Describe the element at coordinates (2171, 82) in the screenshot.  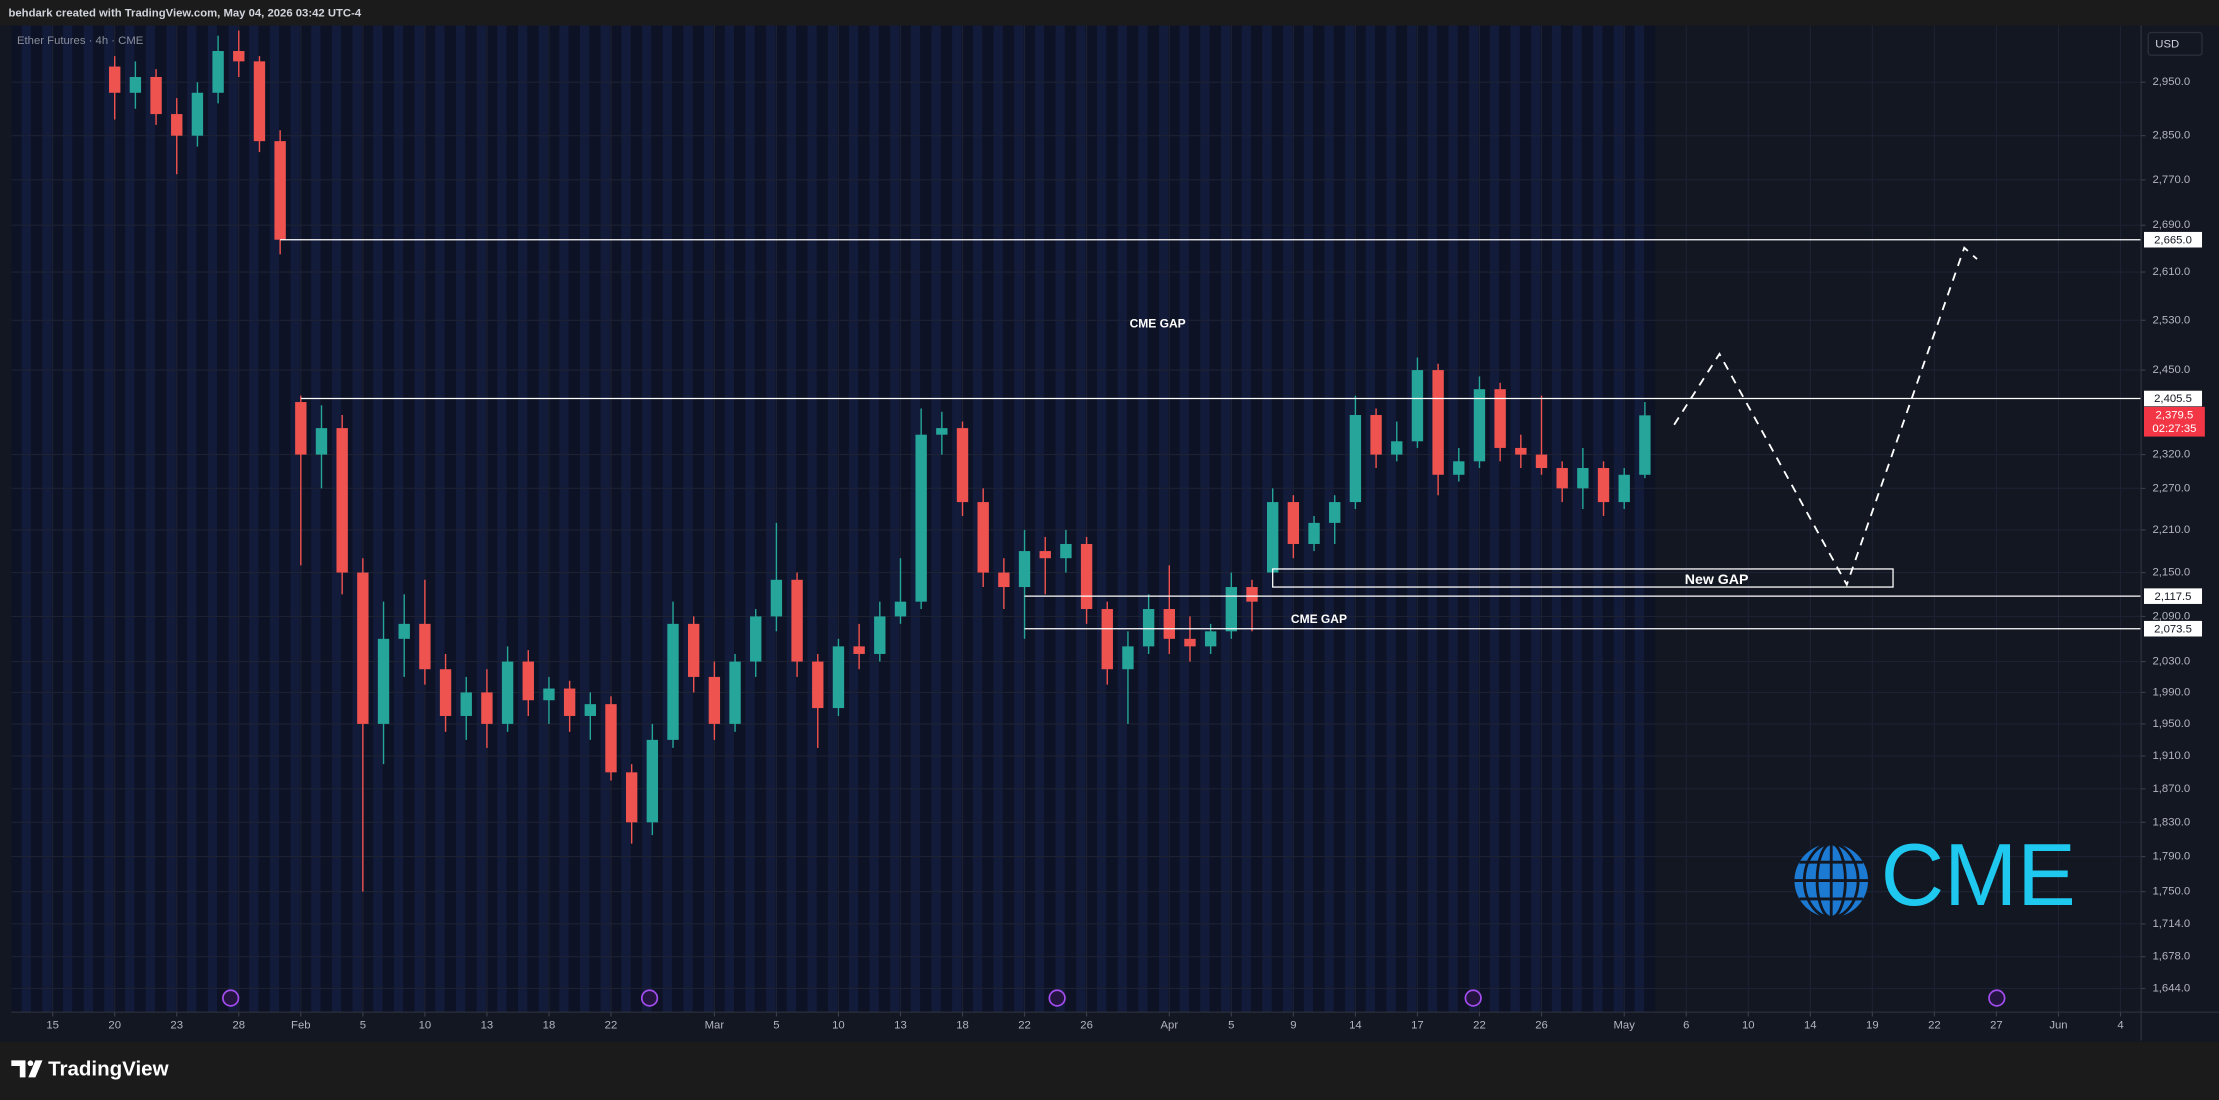
I see `y-tick-label: 2,950.0` at that location.